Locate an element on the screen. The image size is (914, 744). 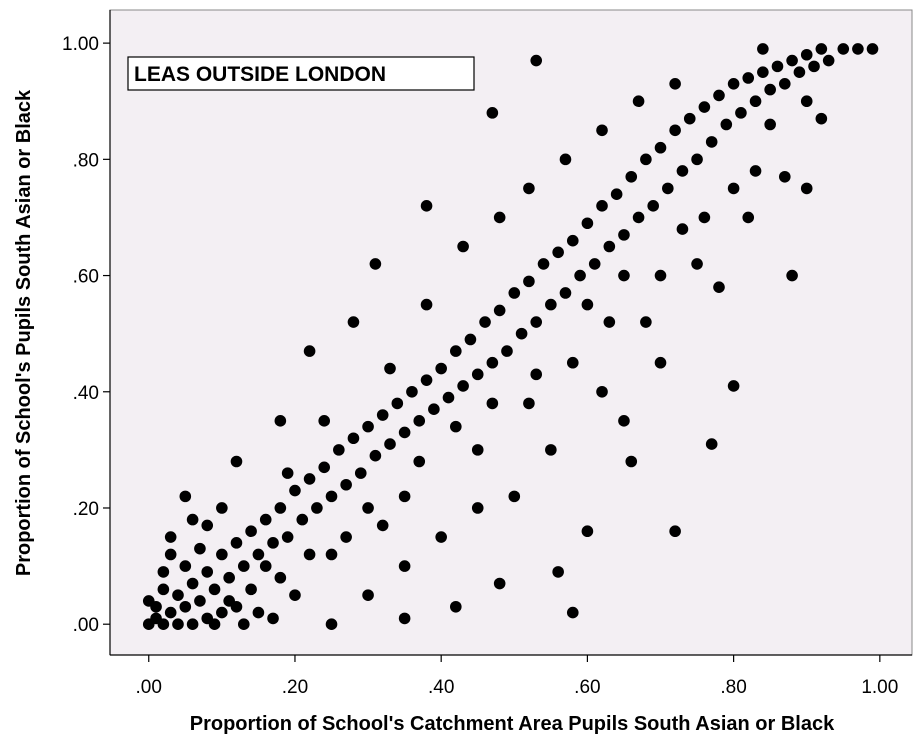
annotation-box is located at coordinates (301, 73).